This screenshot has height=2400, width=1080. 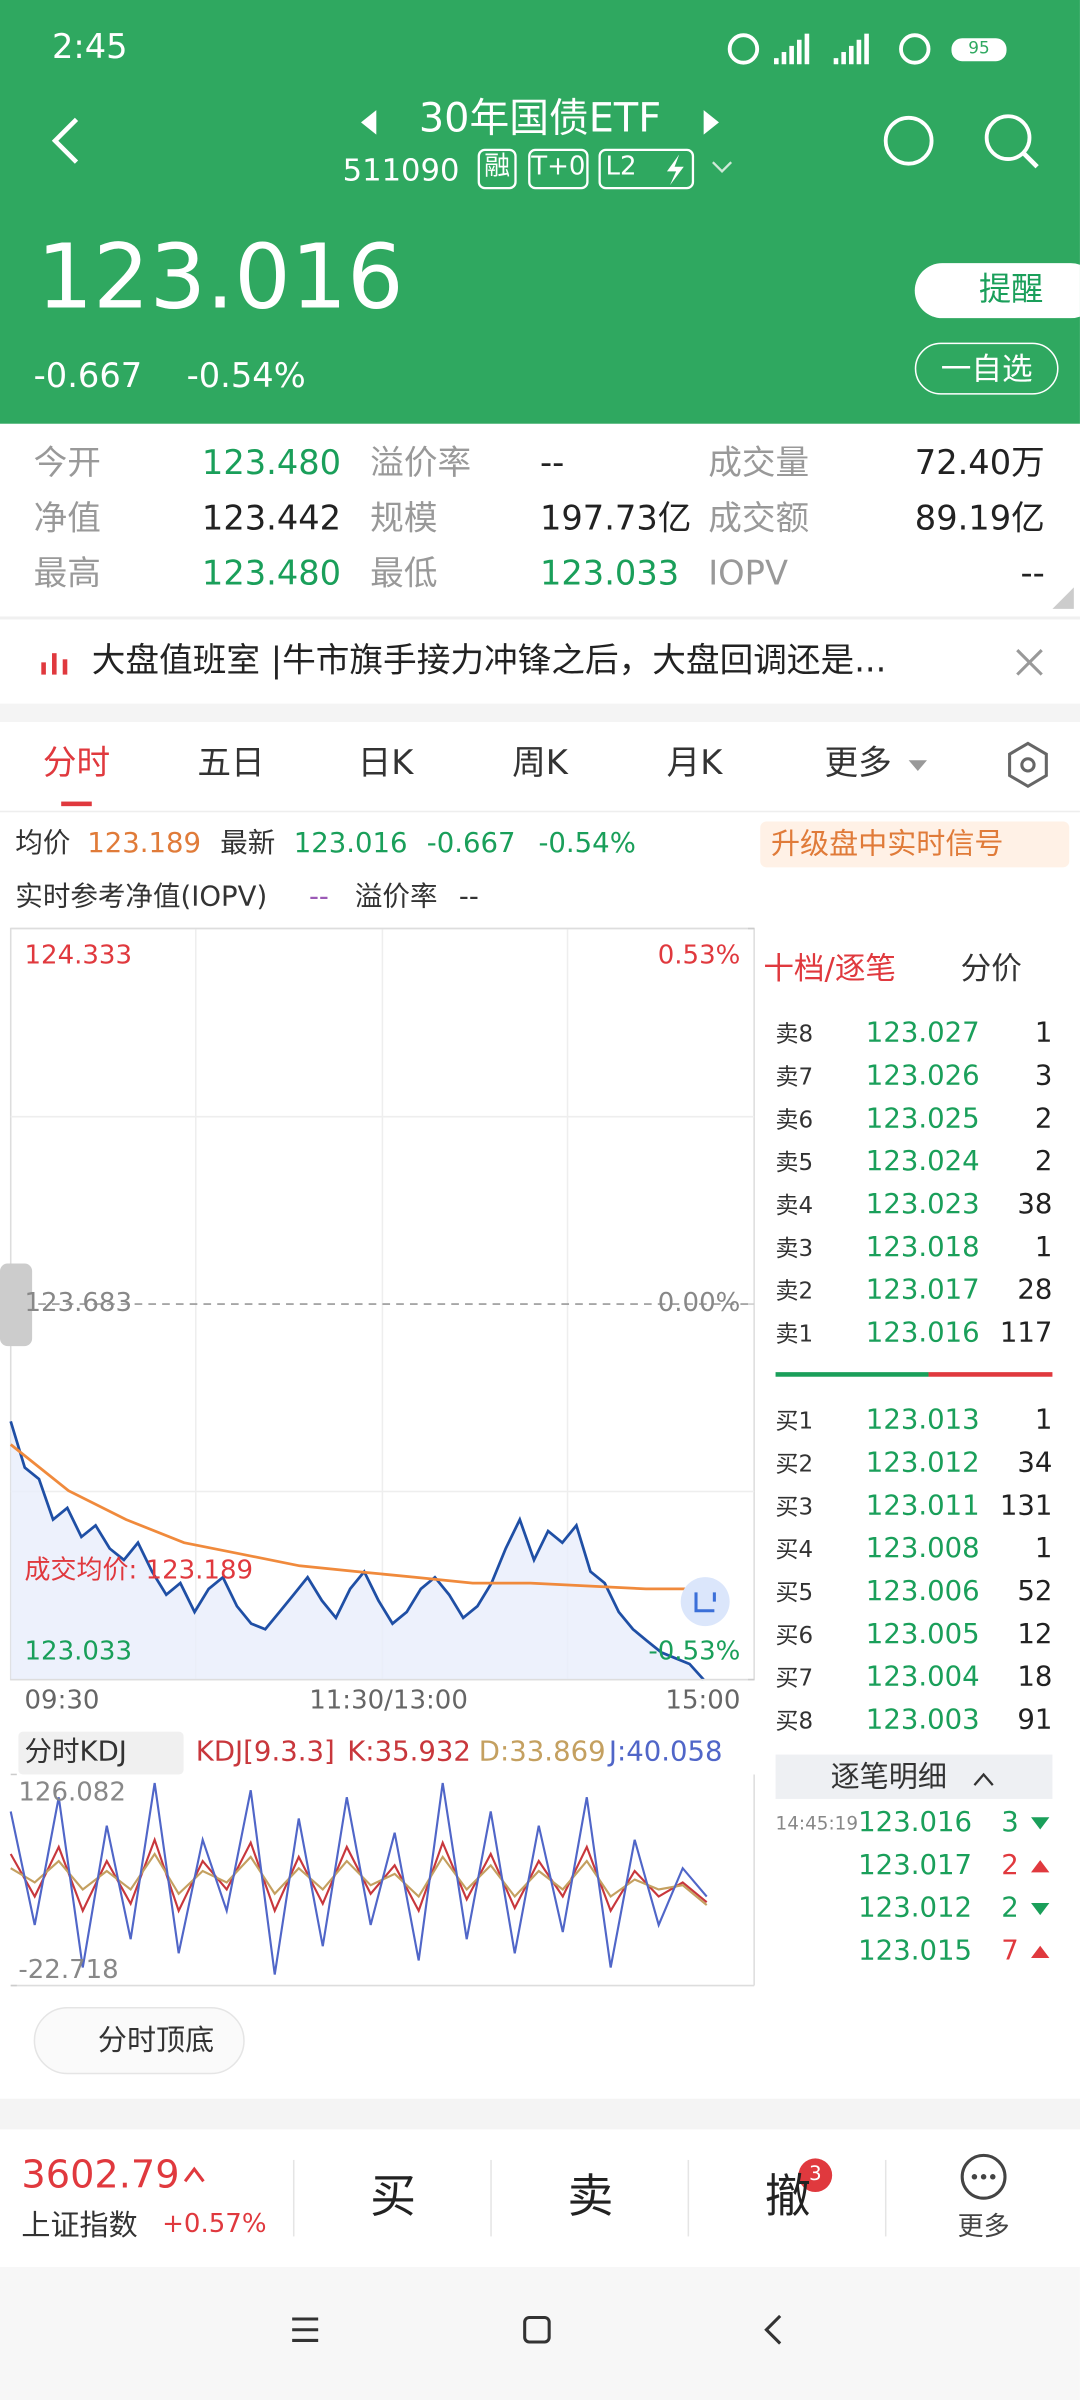 What do you see at coordinates (705, 1602) in the screenshot?
I see `expand-icon` at bounding box center [705, 1602].